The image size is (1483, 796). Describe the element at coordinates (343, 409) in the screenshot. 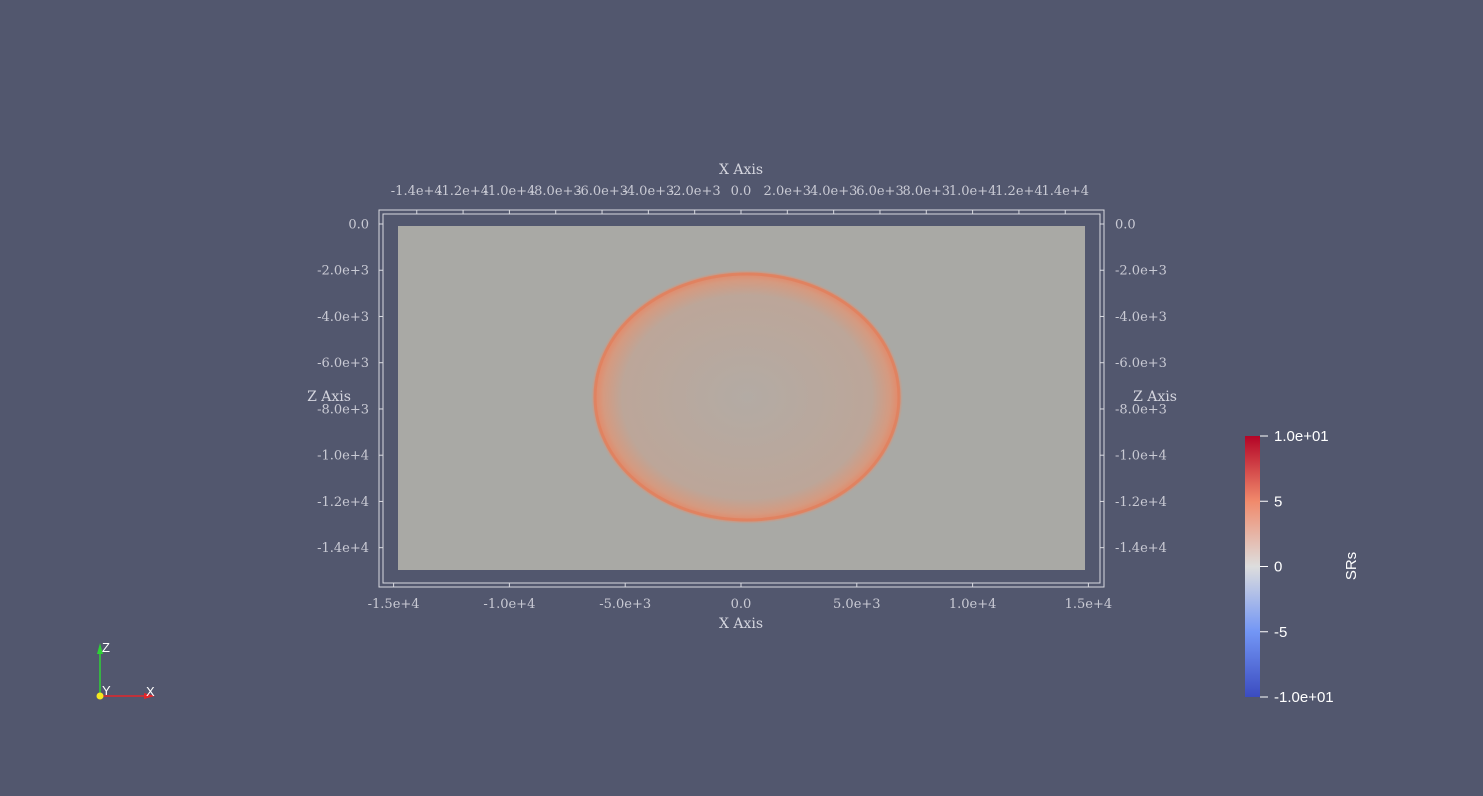

I see `z-left-tick-label: -8.0e+3` at that location.